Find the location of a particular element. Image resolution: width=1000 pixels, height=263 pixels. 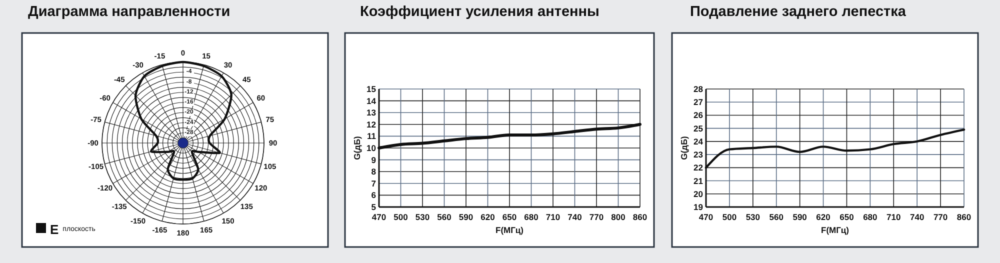

chart-title: Коэффициент усиления антенны is located at coordinates (480, 12).